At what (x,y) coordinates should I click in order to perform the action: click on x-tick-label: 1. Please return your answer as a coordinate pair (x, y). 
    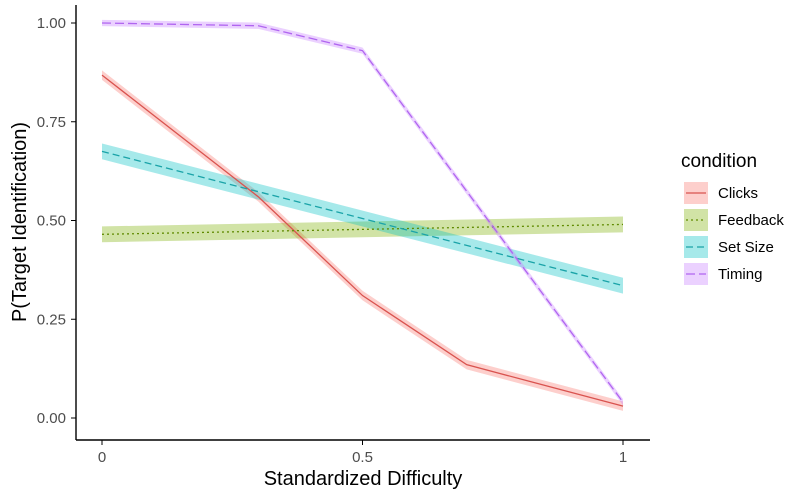
    Looking at the image, I should click on (623, 457).